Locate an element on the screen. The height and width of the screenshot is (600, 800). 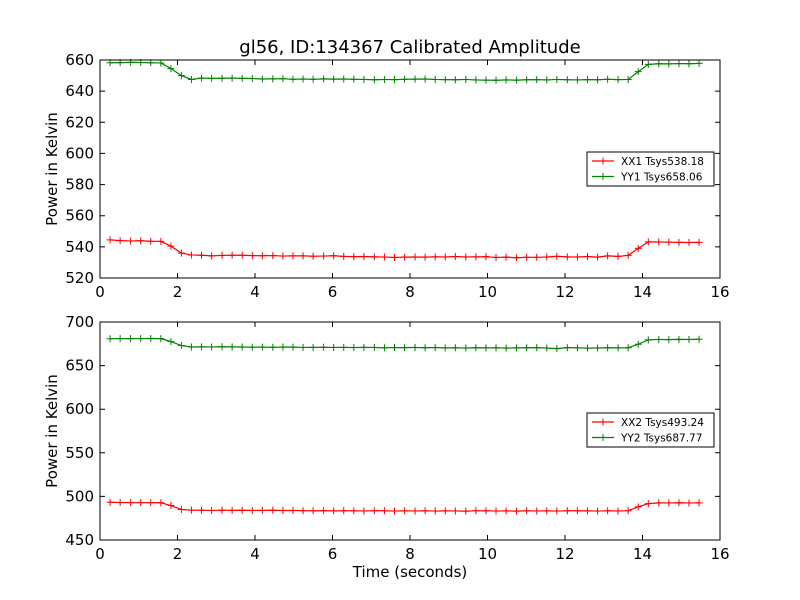
legend-label: YY1 Tsys658.06 is located at coordinates (661, 178).